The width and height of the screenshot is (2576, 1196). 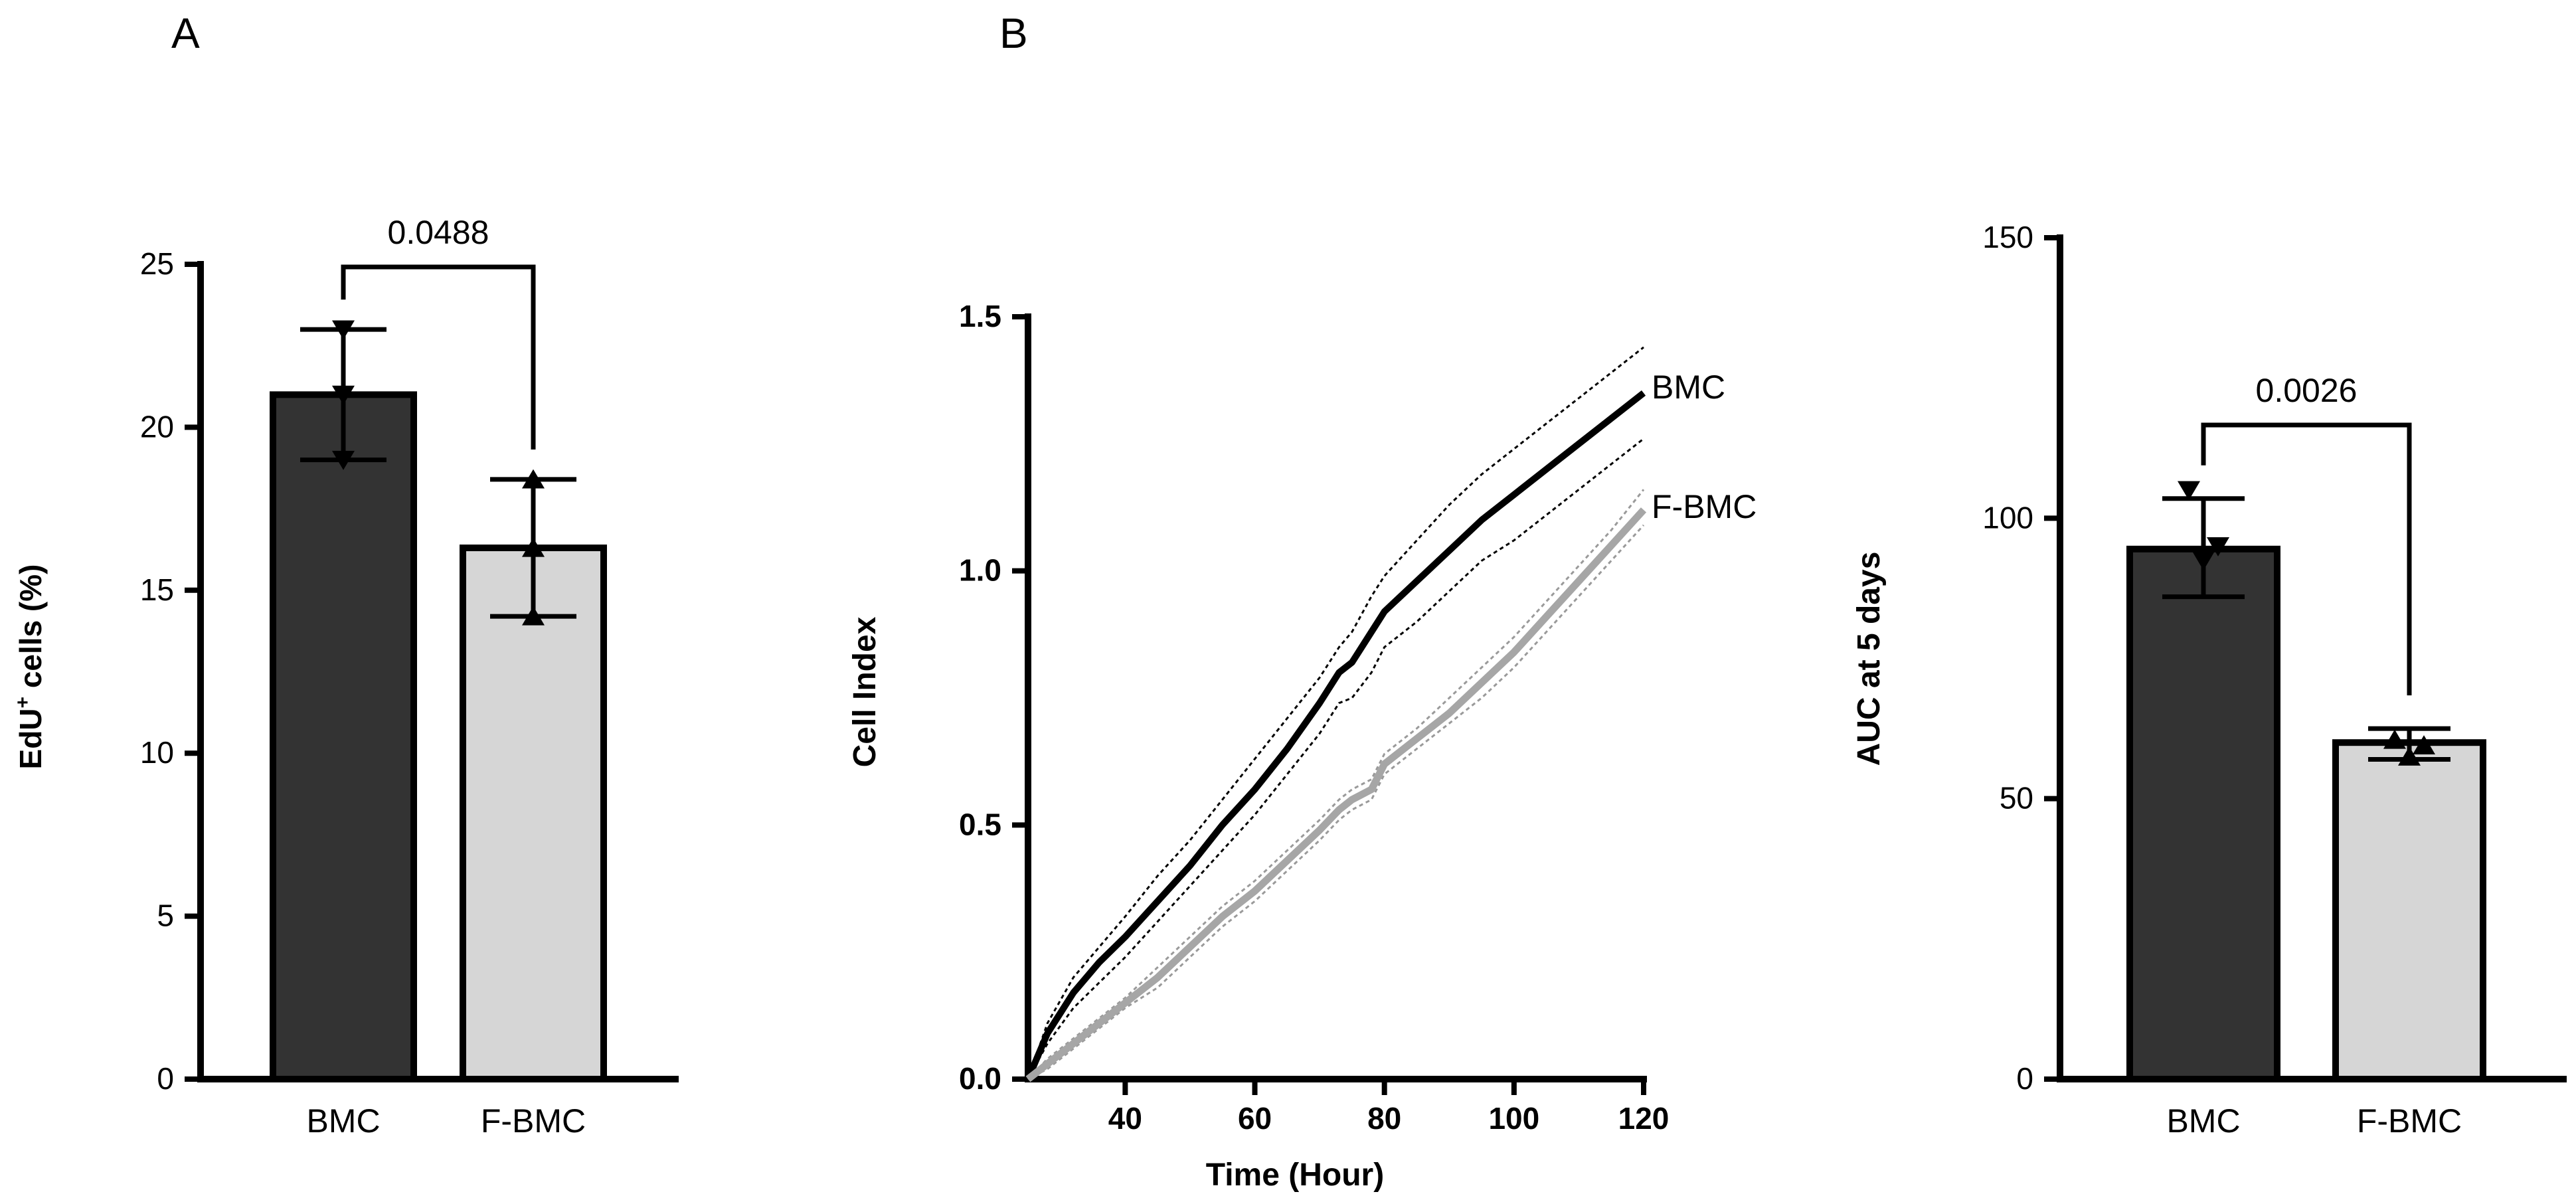 I want to click on y-axis-title-cell-index: Cell Index, so click(x=865, y=691).